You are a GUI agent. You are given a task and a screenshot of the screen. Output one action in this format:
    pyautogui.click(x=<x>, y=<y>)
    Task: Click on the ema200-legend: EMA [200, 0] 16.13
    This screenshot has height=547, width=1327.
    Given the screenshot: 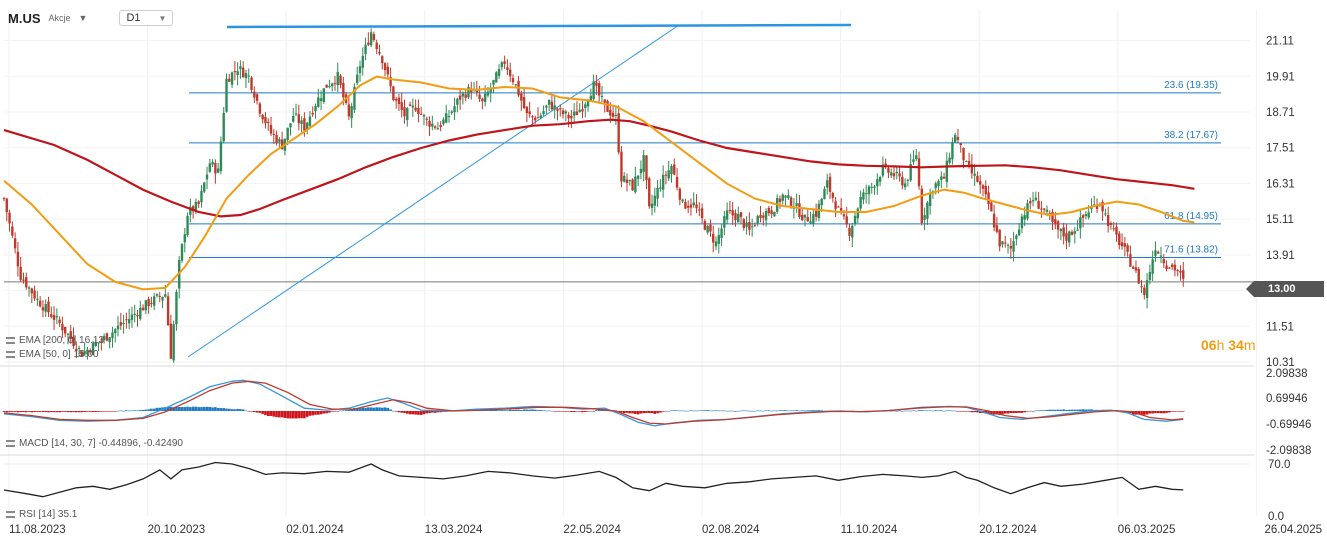 What is the action you would take?
    pyautogui.click(x=55, y=340)
    